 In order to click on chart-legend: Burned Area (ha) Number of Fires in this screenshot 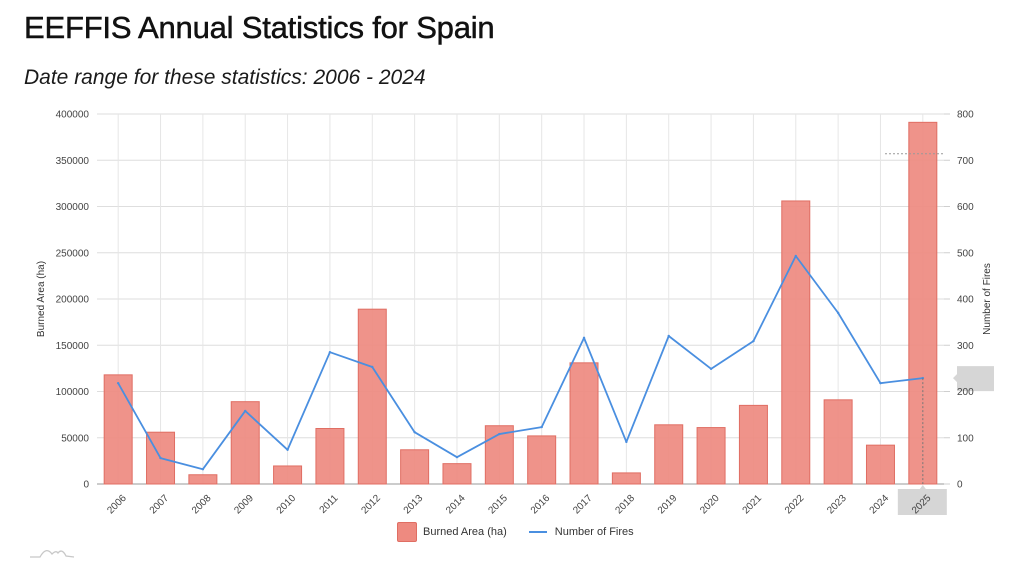, I will do `click(515, 532)`.